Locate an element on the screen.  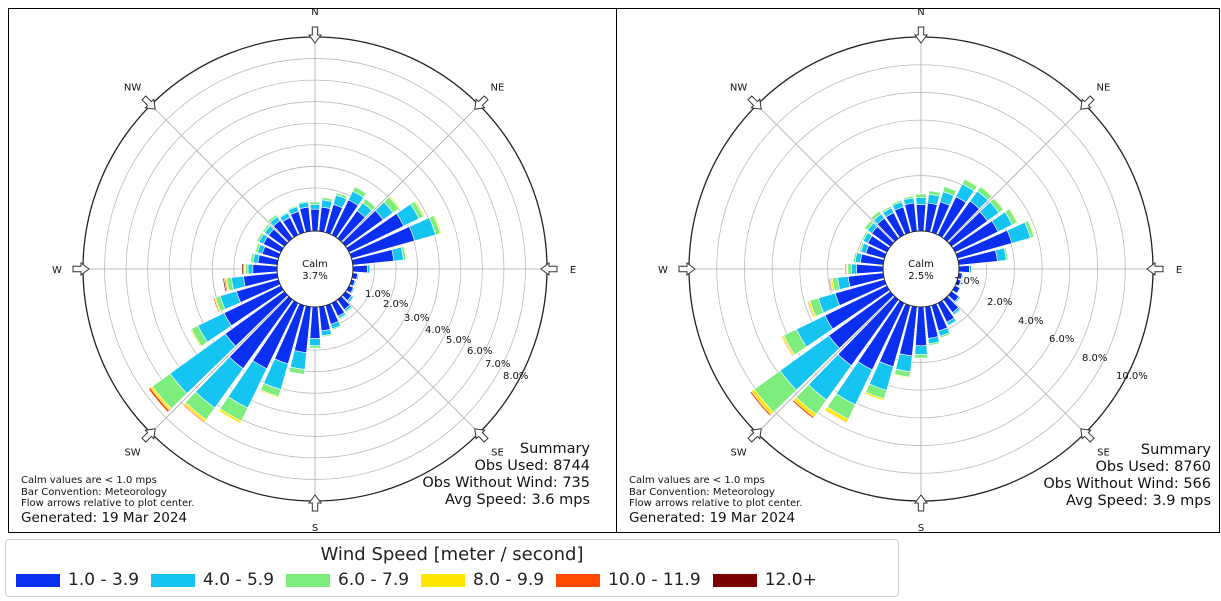
radial-tick-label: 5.0% is located at coordinates (458, 340).